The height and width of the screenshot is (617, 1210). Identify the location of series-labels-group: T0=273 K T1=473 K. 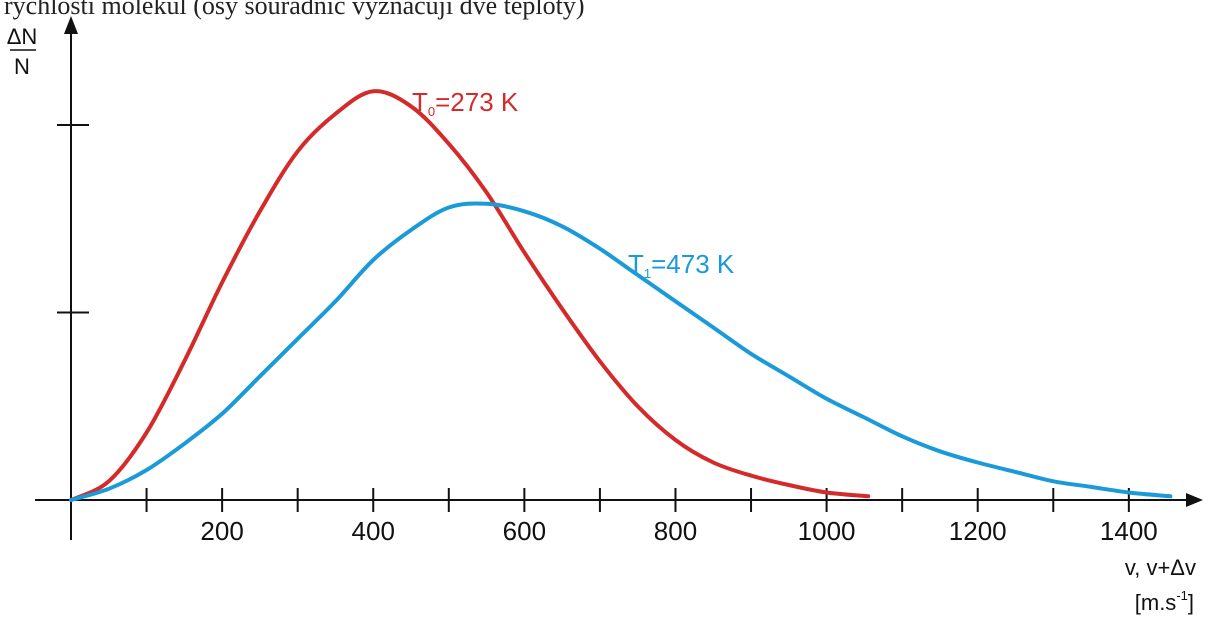
(573, 184).